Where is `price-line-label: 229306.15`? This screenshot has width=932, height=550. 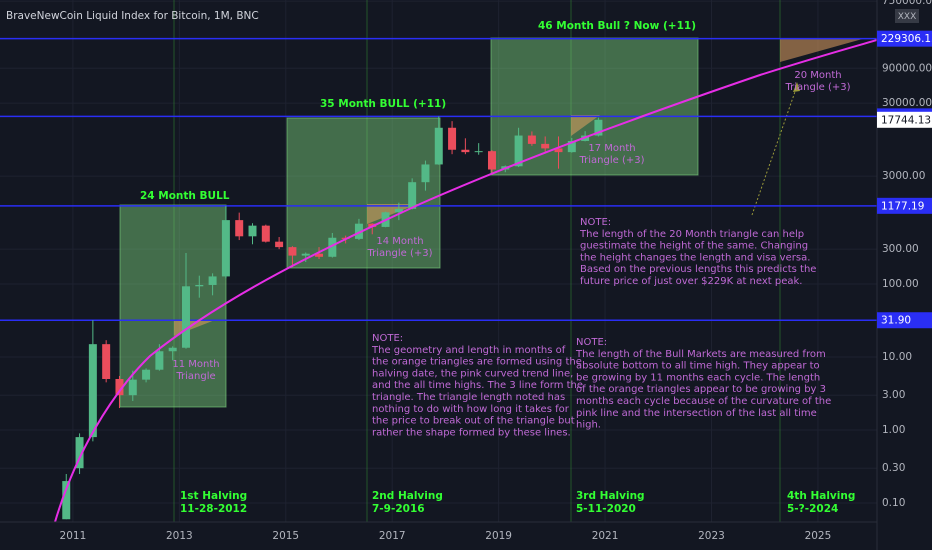
price-line-label: 229306.15 is located at coordinates (906, 39).